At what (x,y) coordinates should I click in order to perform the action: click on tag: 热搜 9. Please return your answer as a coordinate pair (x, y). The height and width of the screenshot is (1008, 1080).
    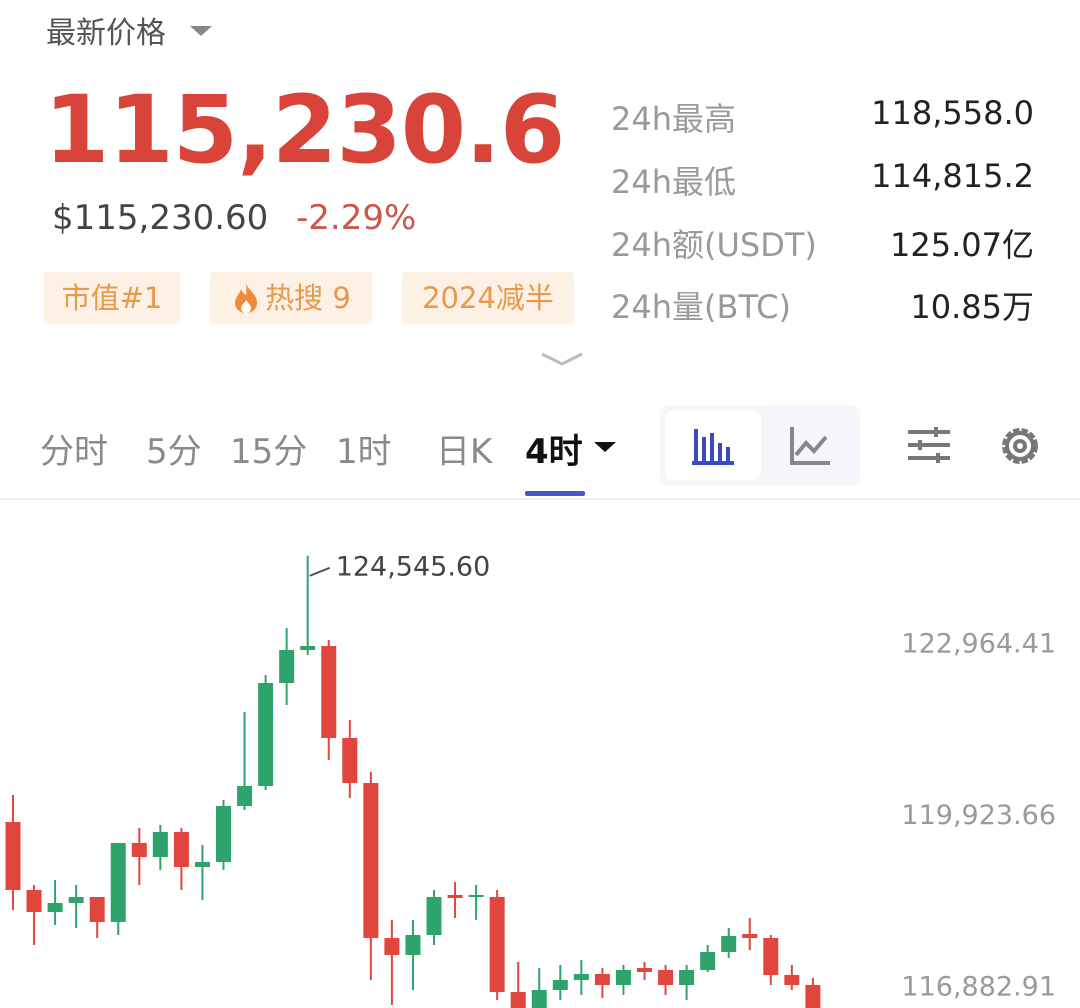
    Looking at the image, I should click on (291, 298).